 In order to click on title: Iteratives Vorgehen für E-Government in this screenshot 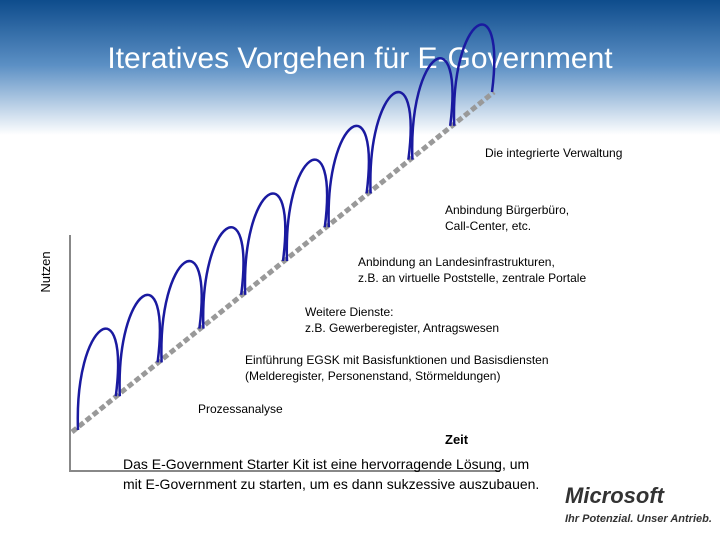, I will do `click(360, 58)`.